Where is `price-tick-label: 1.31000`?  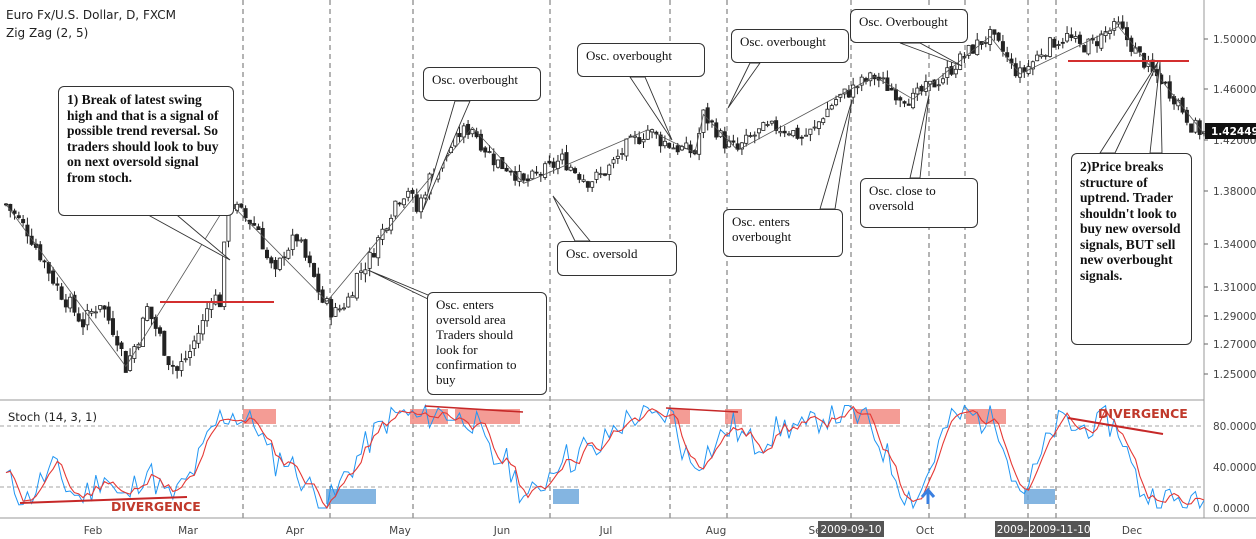
price-tick-label: 1.31000 is located at coordinates (1234, 288).